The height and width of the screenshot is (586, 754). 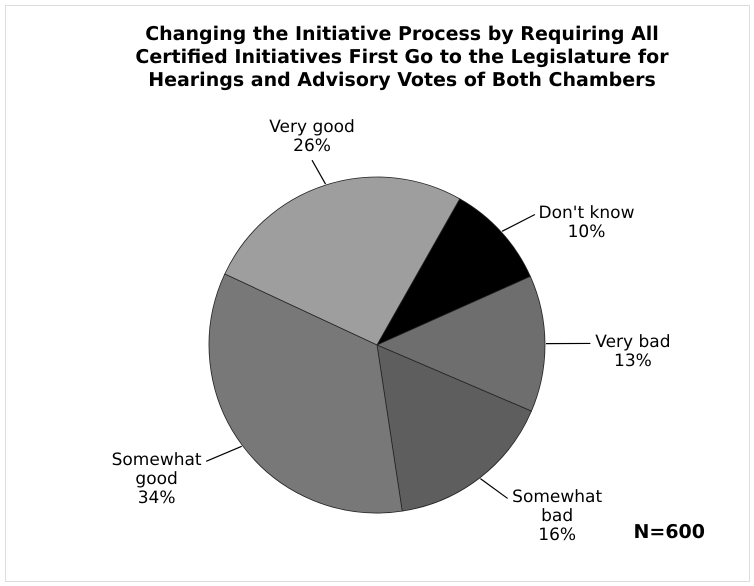 I want to click on text: N=600, so click(x=669, y=532).